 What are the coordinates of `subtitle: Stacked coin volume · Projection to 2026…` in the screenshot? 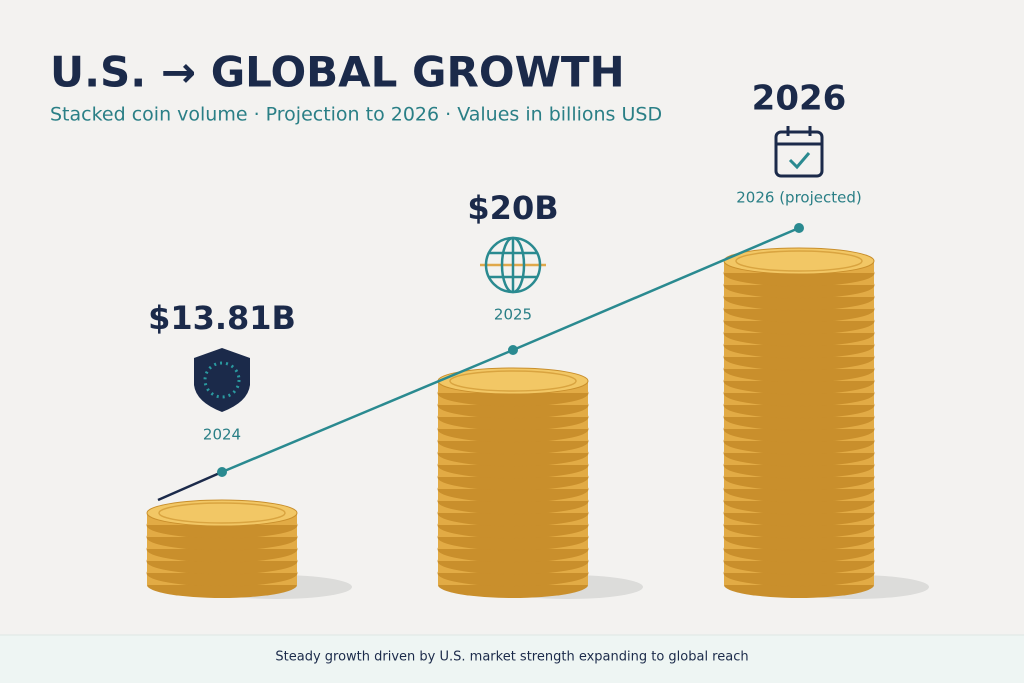 It's located at (356, 115).